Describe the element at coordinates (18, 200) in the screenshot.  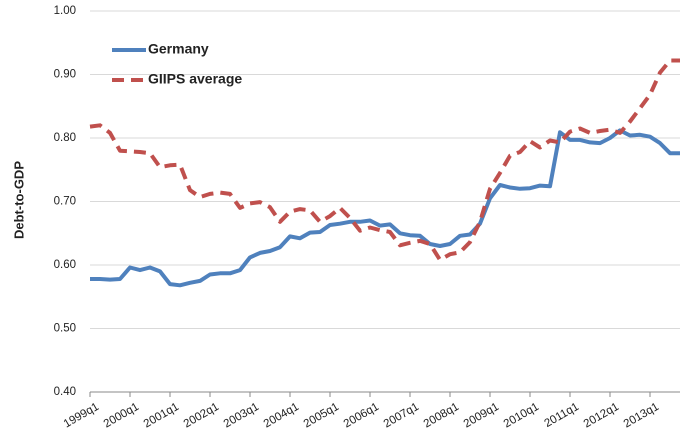
I see `y-axis-label: Debt-to-GDP` at that location.